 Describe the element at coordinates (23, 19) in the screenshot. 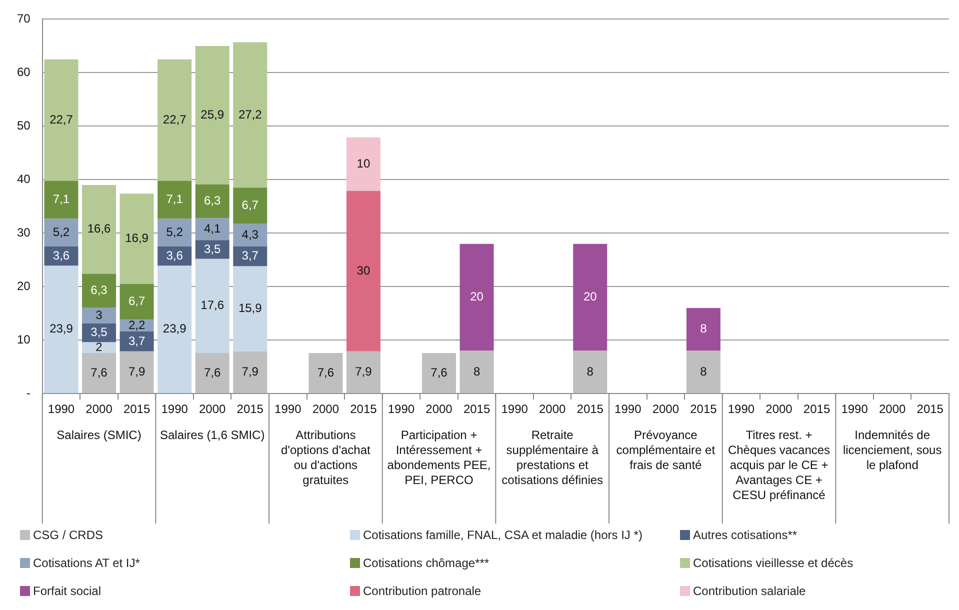

I see `y-tick-label: 70` at that location.